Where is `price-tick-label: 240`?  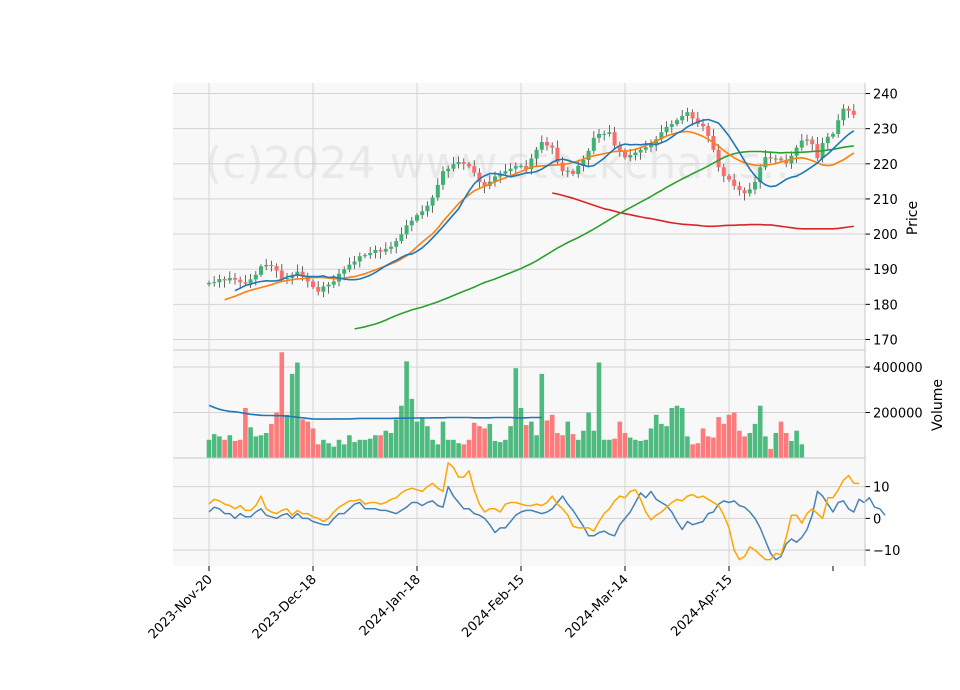 price-tick-label: 240 is located at coordinates (885, 95).